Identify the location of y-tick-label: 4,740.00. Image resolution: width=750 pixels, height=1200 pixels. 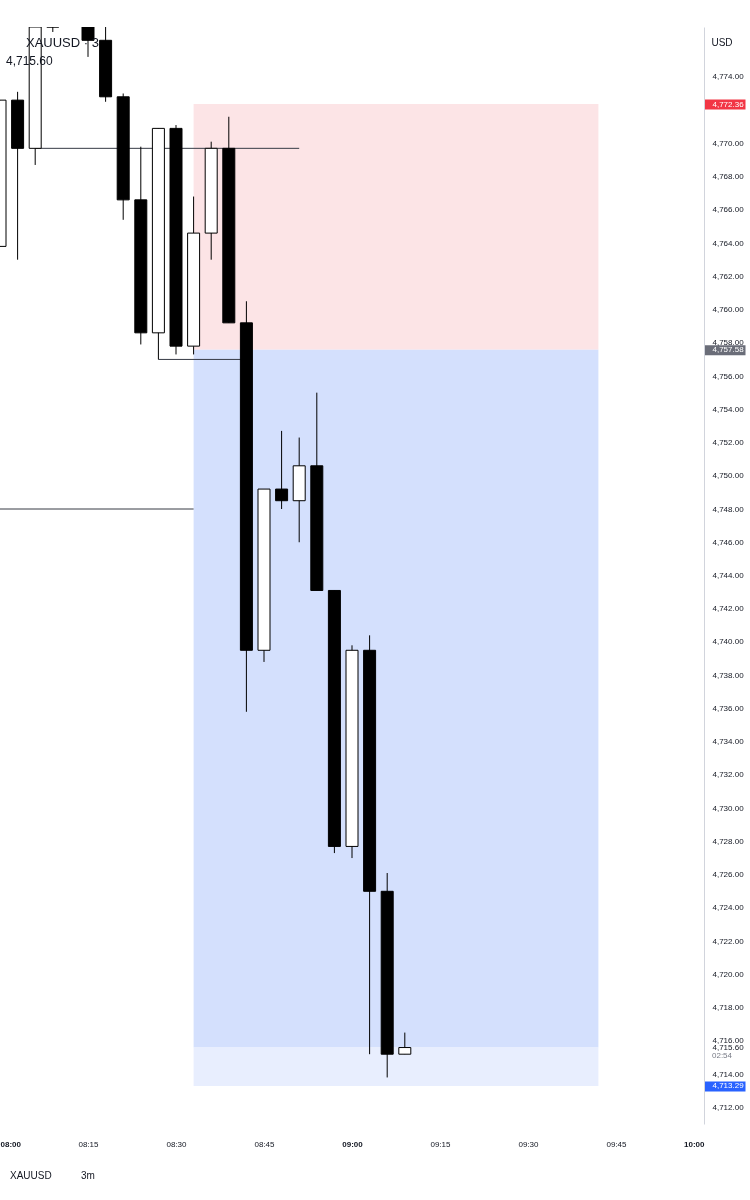
(728, 642).